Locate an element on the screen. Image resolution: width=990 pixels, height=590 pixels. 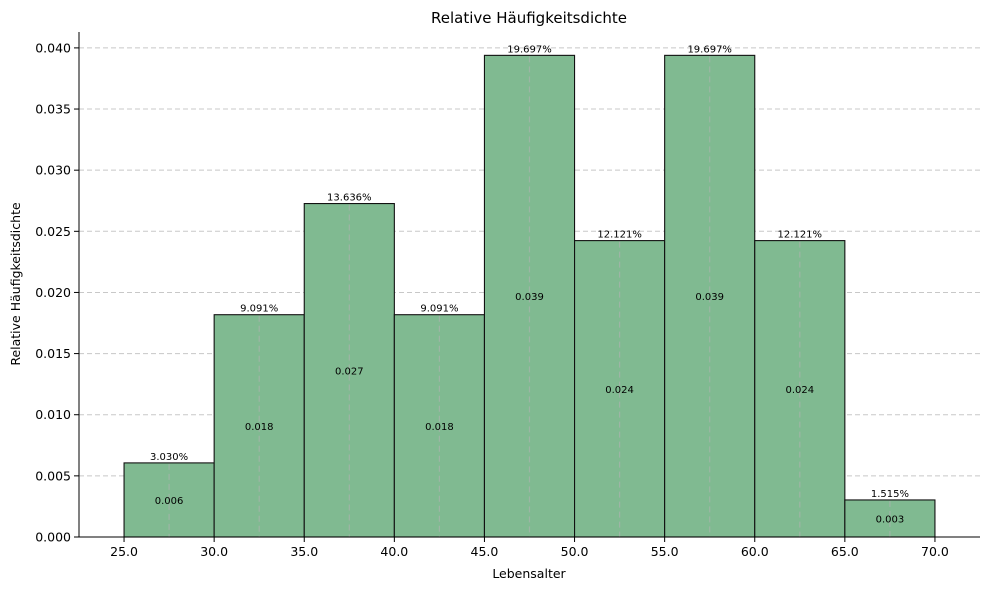
y-tick-label: 0.000 is located at coordinates (53, 537).